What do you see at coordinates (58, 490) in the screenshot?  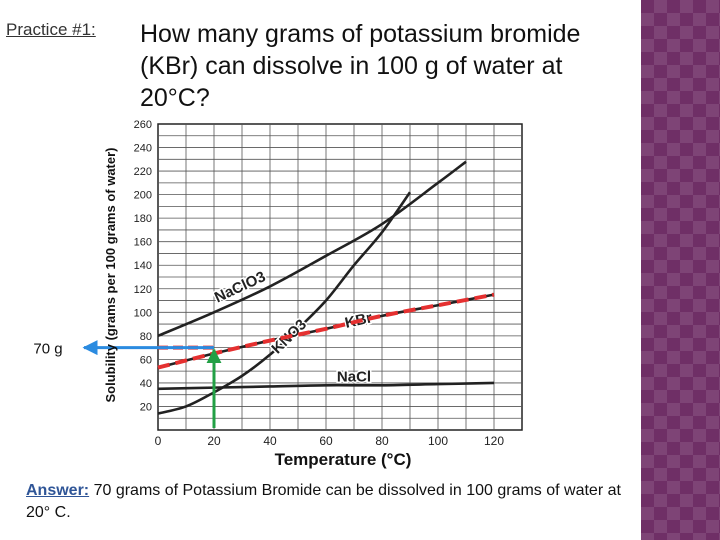 I see `answer-label: Answer:` at bounding box center [58, 490].